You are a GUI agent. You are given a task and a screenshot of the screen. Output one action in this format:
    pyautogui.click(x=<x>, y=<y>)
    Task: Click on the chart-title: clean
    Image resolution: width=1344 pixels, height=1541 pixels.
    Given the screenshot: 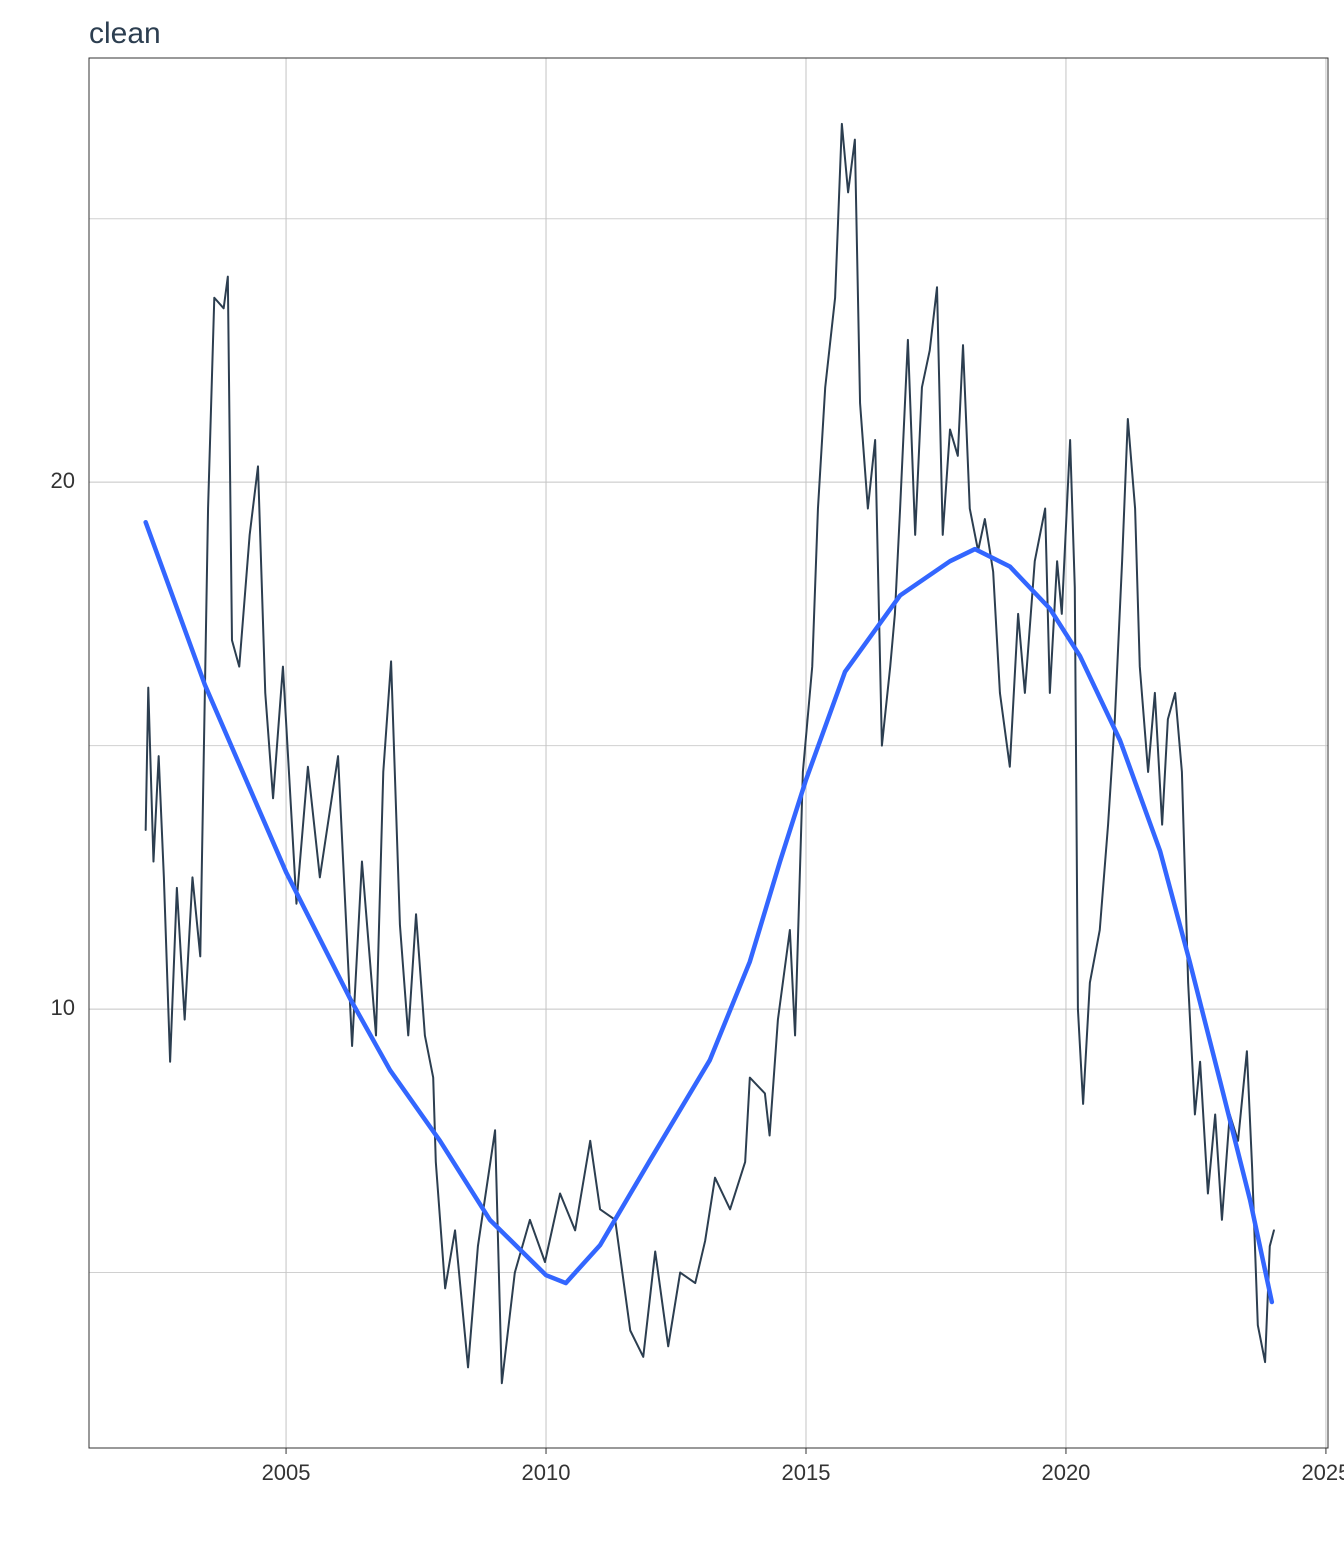 What is the action you would take?
    pyautogui.click(x=125, y=33)
    